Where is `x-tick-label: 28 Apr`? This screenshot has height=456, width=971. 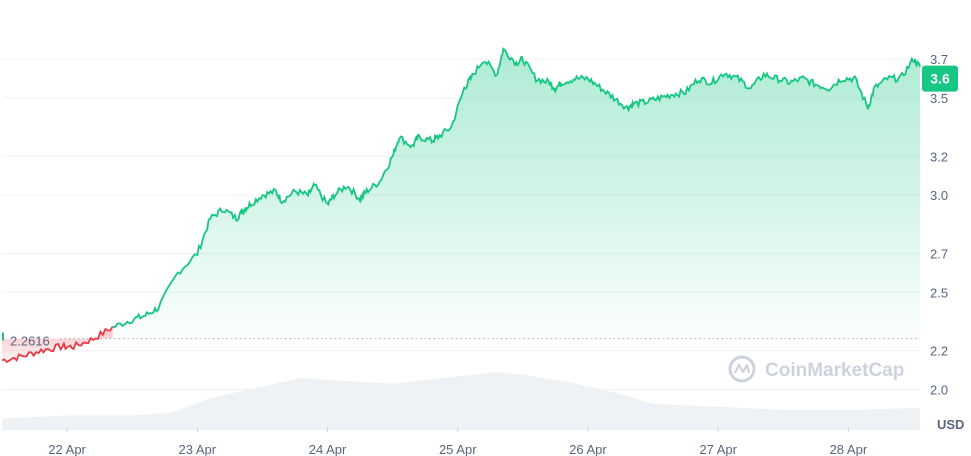 x-tick-label: 28 Apr is located at coordinates (849, 449).